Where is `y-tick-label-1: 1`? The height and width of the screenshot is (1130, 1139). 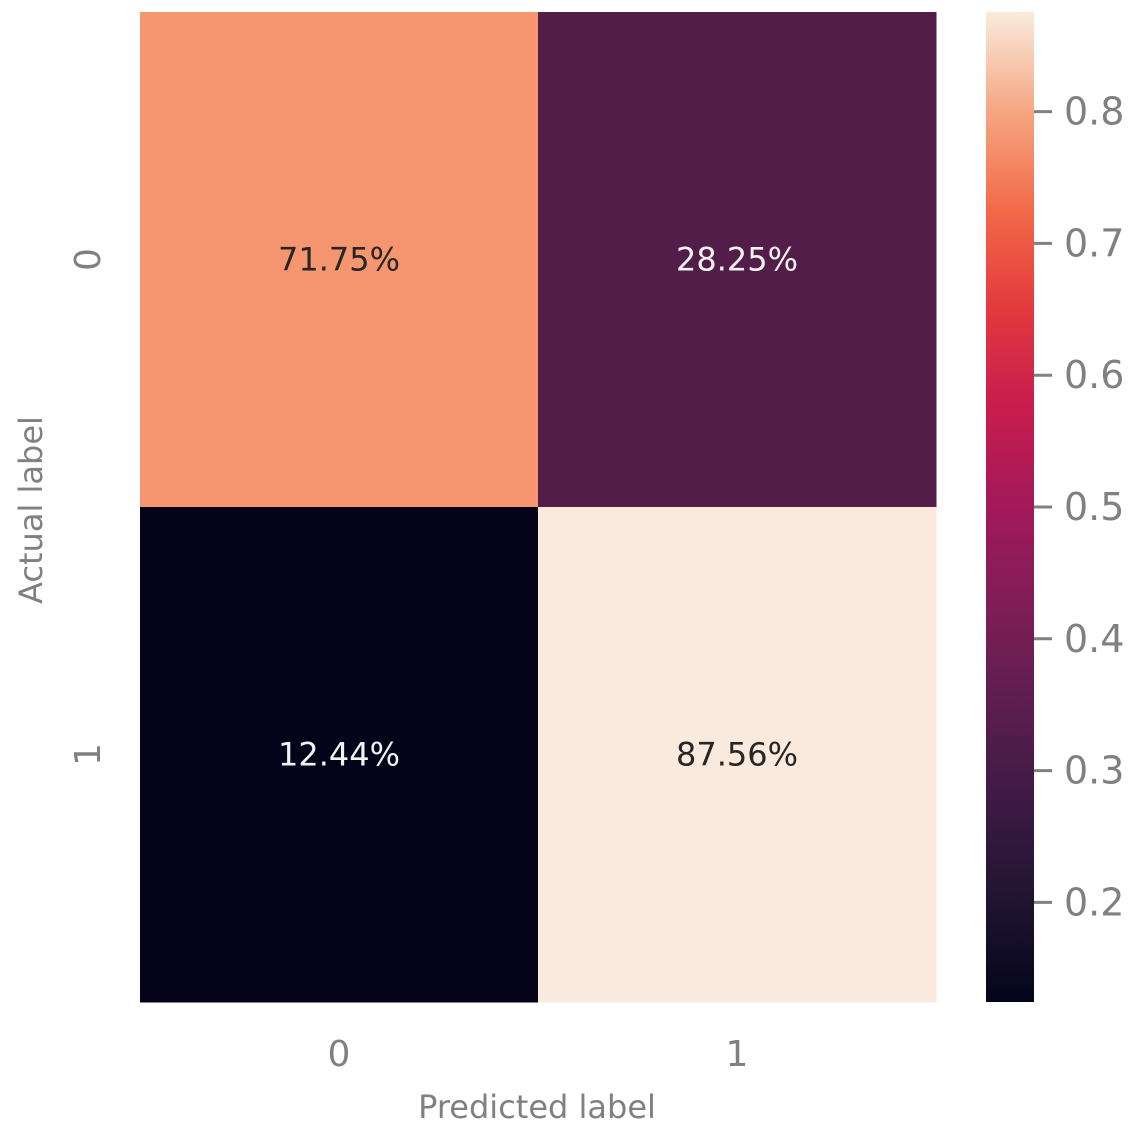
y-tick-label-1: 1 is located at coordinates (88, 754).